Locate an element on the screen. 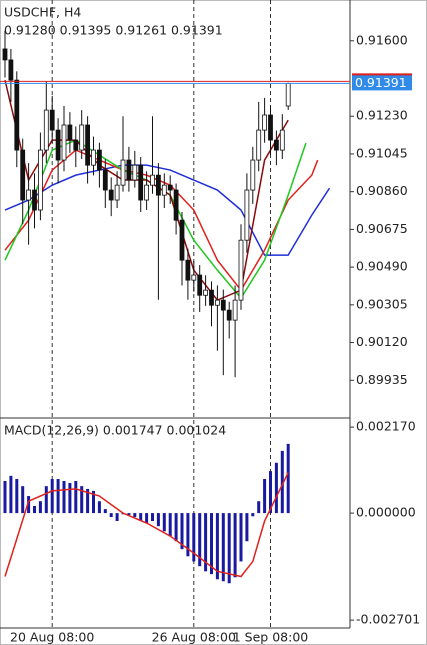 The width and height of the screenshot is (427, 645). x-tick-label: 1 Sep 08:00 is located at coordinates (271, 637).